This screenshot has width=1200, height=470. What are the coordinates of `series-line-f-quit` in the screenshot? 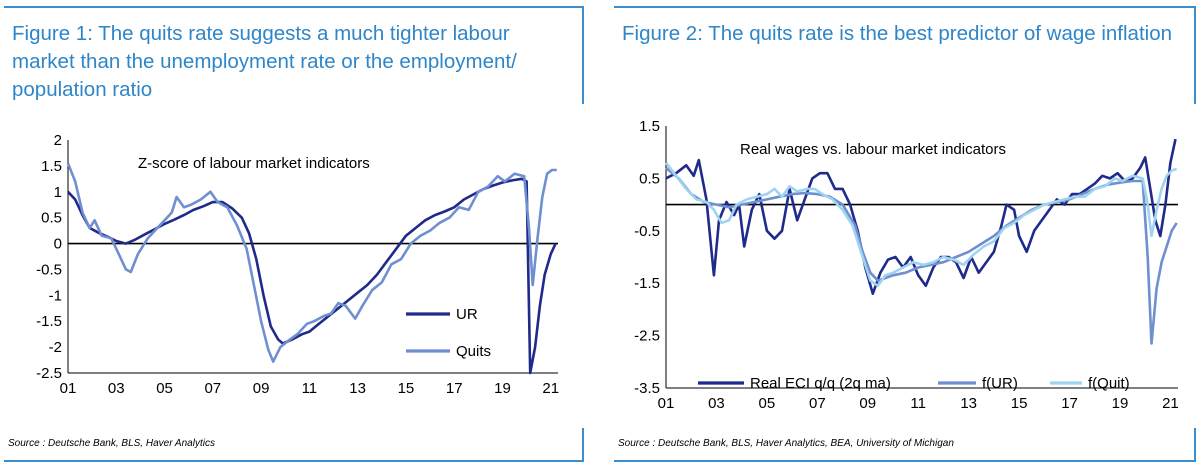 It's located at (921, 224).